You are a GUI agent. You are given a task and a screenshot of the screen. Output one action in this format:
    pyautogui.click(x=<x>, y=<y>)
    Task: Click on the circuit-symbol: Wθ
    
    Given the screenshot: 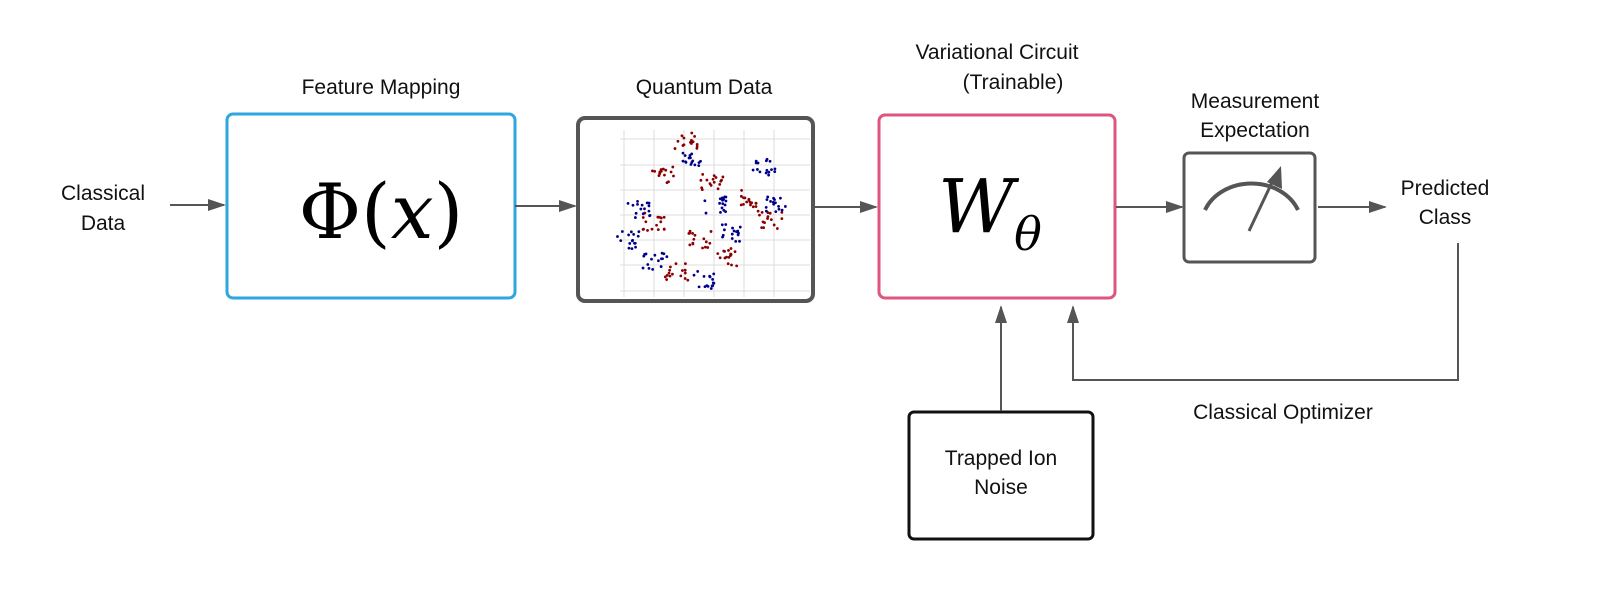 What is the action you would take?
    pyautogui.click(x=990, y=212)
    